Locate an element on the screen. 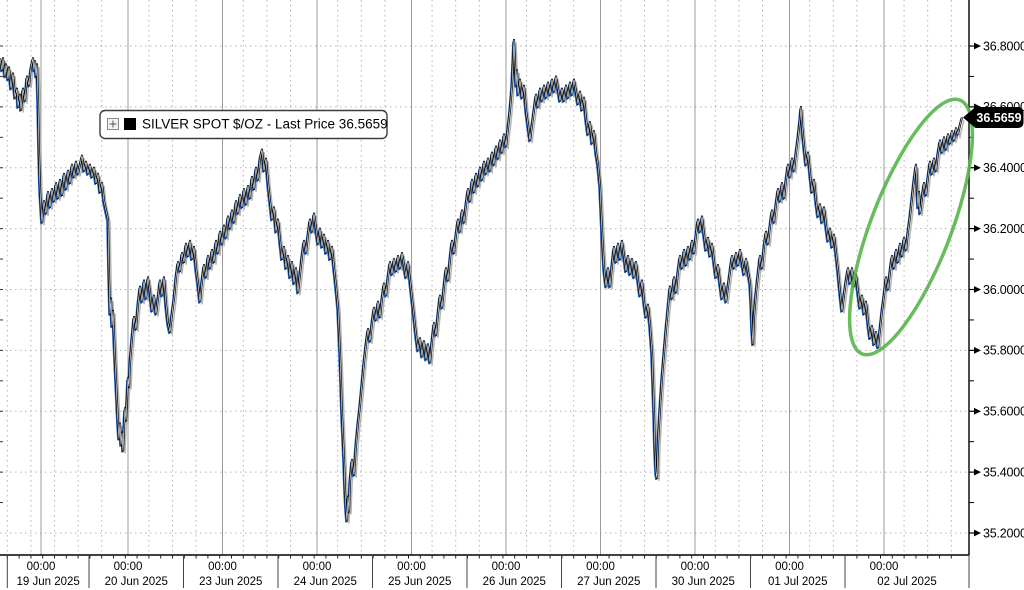 The width and height of the screenshot is (1024, 590). last-price-badge: 36.5659 is located at coordinates (993, 117).